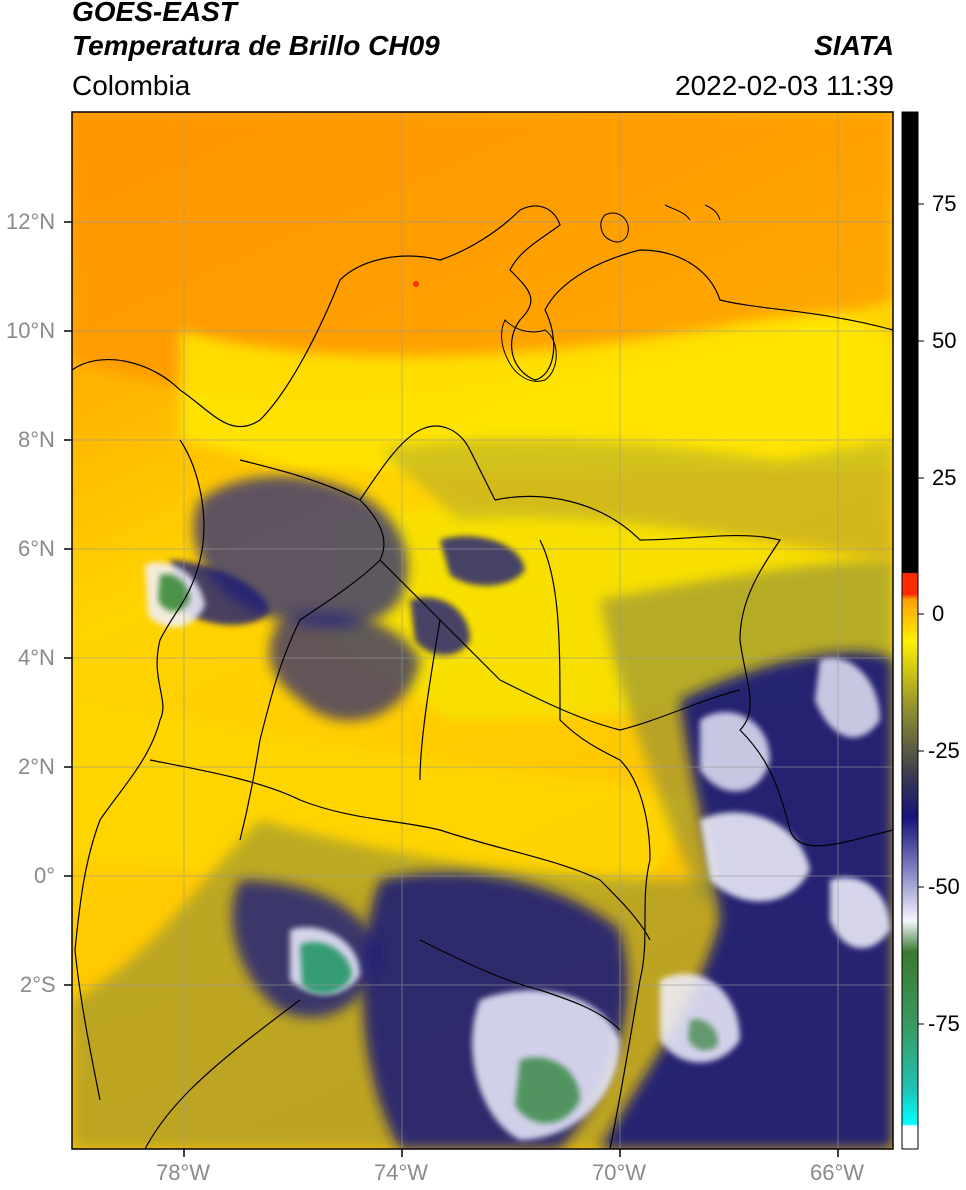 Image resolution: width=966 pixels, height=1190 pixels. Describe the element at coordinates (36, 766) in the screenshot. I see `lat-tick-2n: 2°N` at that location.